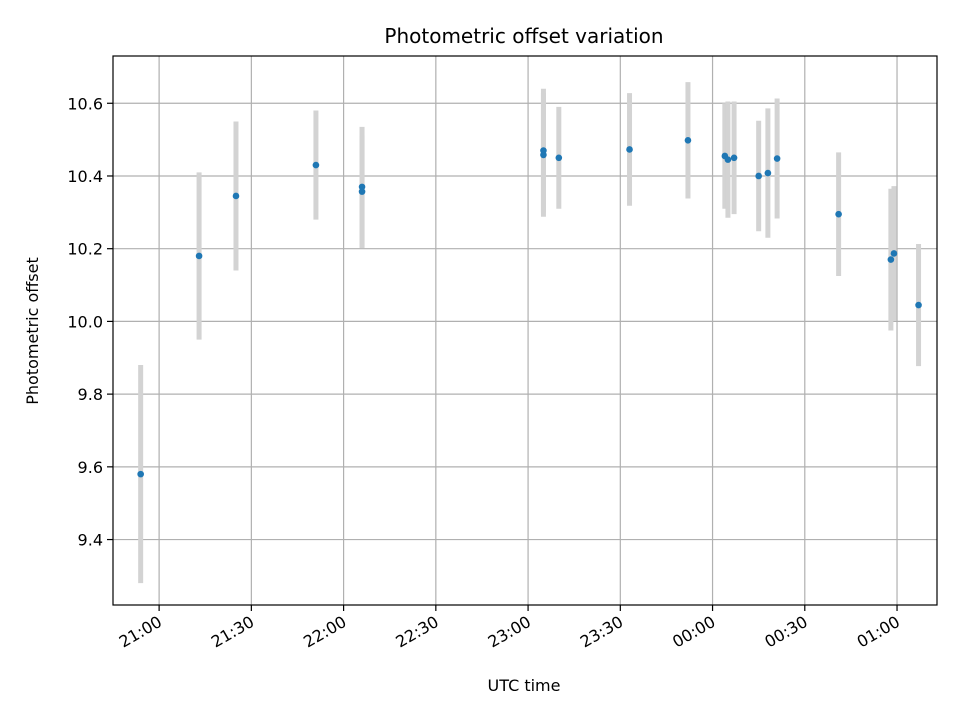 The height and width of the screenshot is (720, 960). Describe the element at coordinates (85, 176) in the screenshot. I see `y-tick-label: 10.4` at that location.